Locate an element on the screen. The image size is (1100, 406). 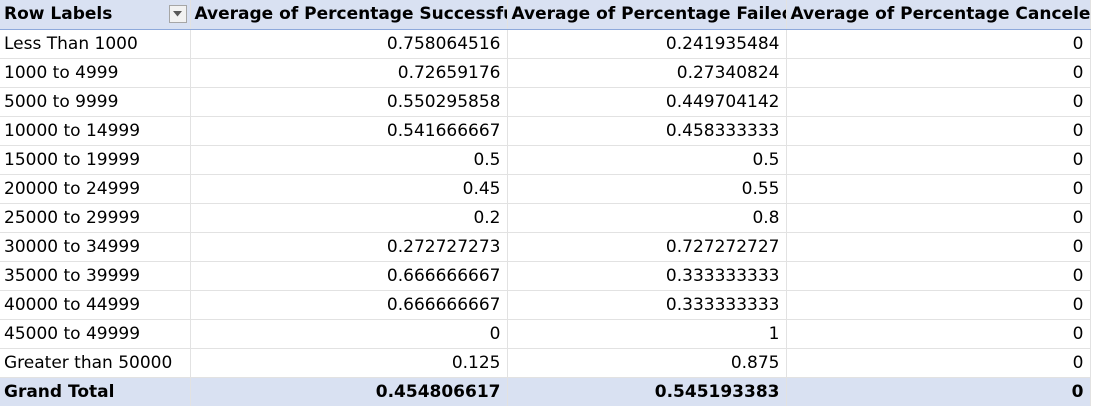
successful-cell: 0.550295858 is located at coordinates (349, 102).